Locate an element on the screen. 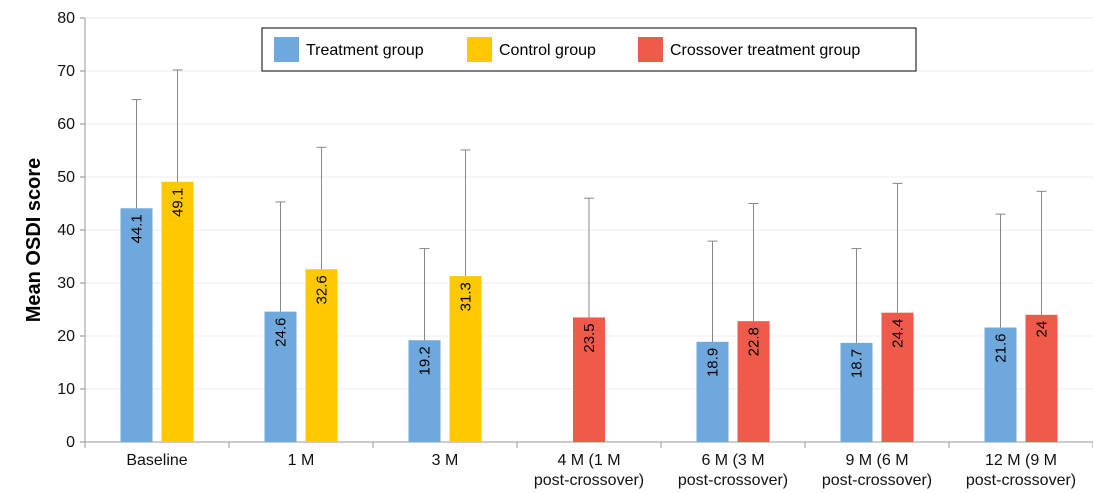 The width and height of the screenshot is (1093, 493). data-label: 23.5 is located at coordinates (589, 337).